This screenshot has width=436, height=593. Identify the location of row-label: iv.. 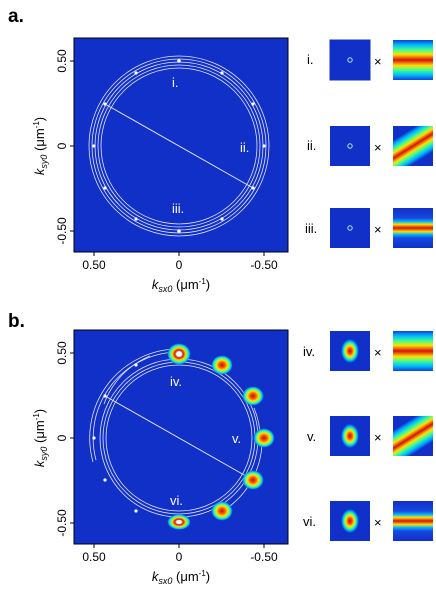
(309, 351).